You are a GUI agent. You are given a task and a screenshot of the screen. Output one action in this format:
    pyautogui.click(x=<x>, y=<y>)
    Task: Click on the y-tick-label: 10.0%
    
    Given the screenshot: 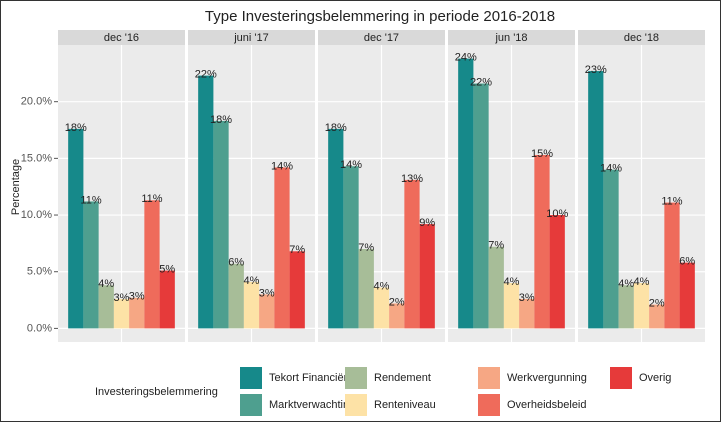 What is the action you would take?
    pyautogui.click(x=36, y=215)
    